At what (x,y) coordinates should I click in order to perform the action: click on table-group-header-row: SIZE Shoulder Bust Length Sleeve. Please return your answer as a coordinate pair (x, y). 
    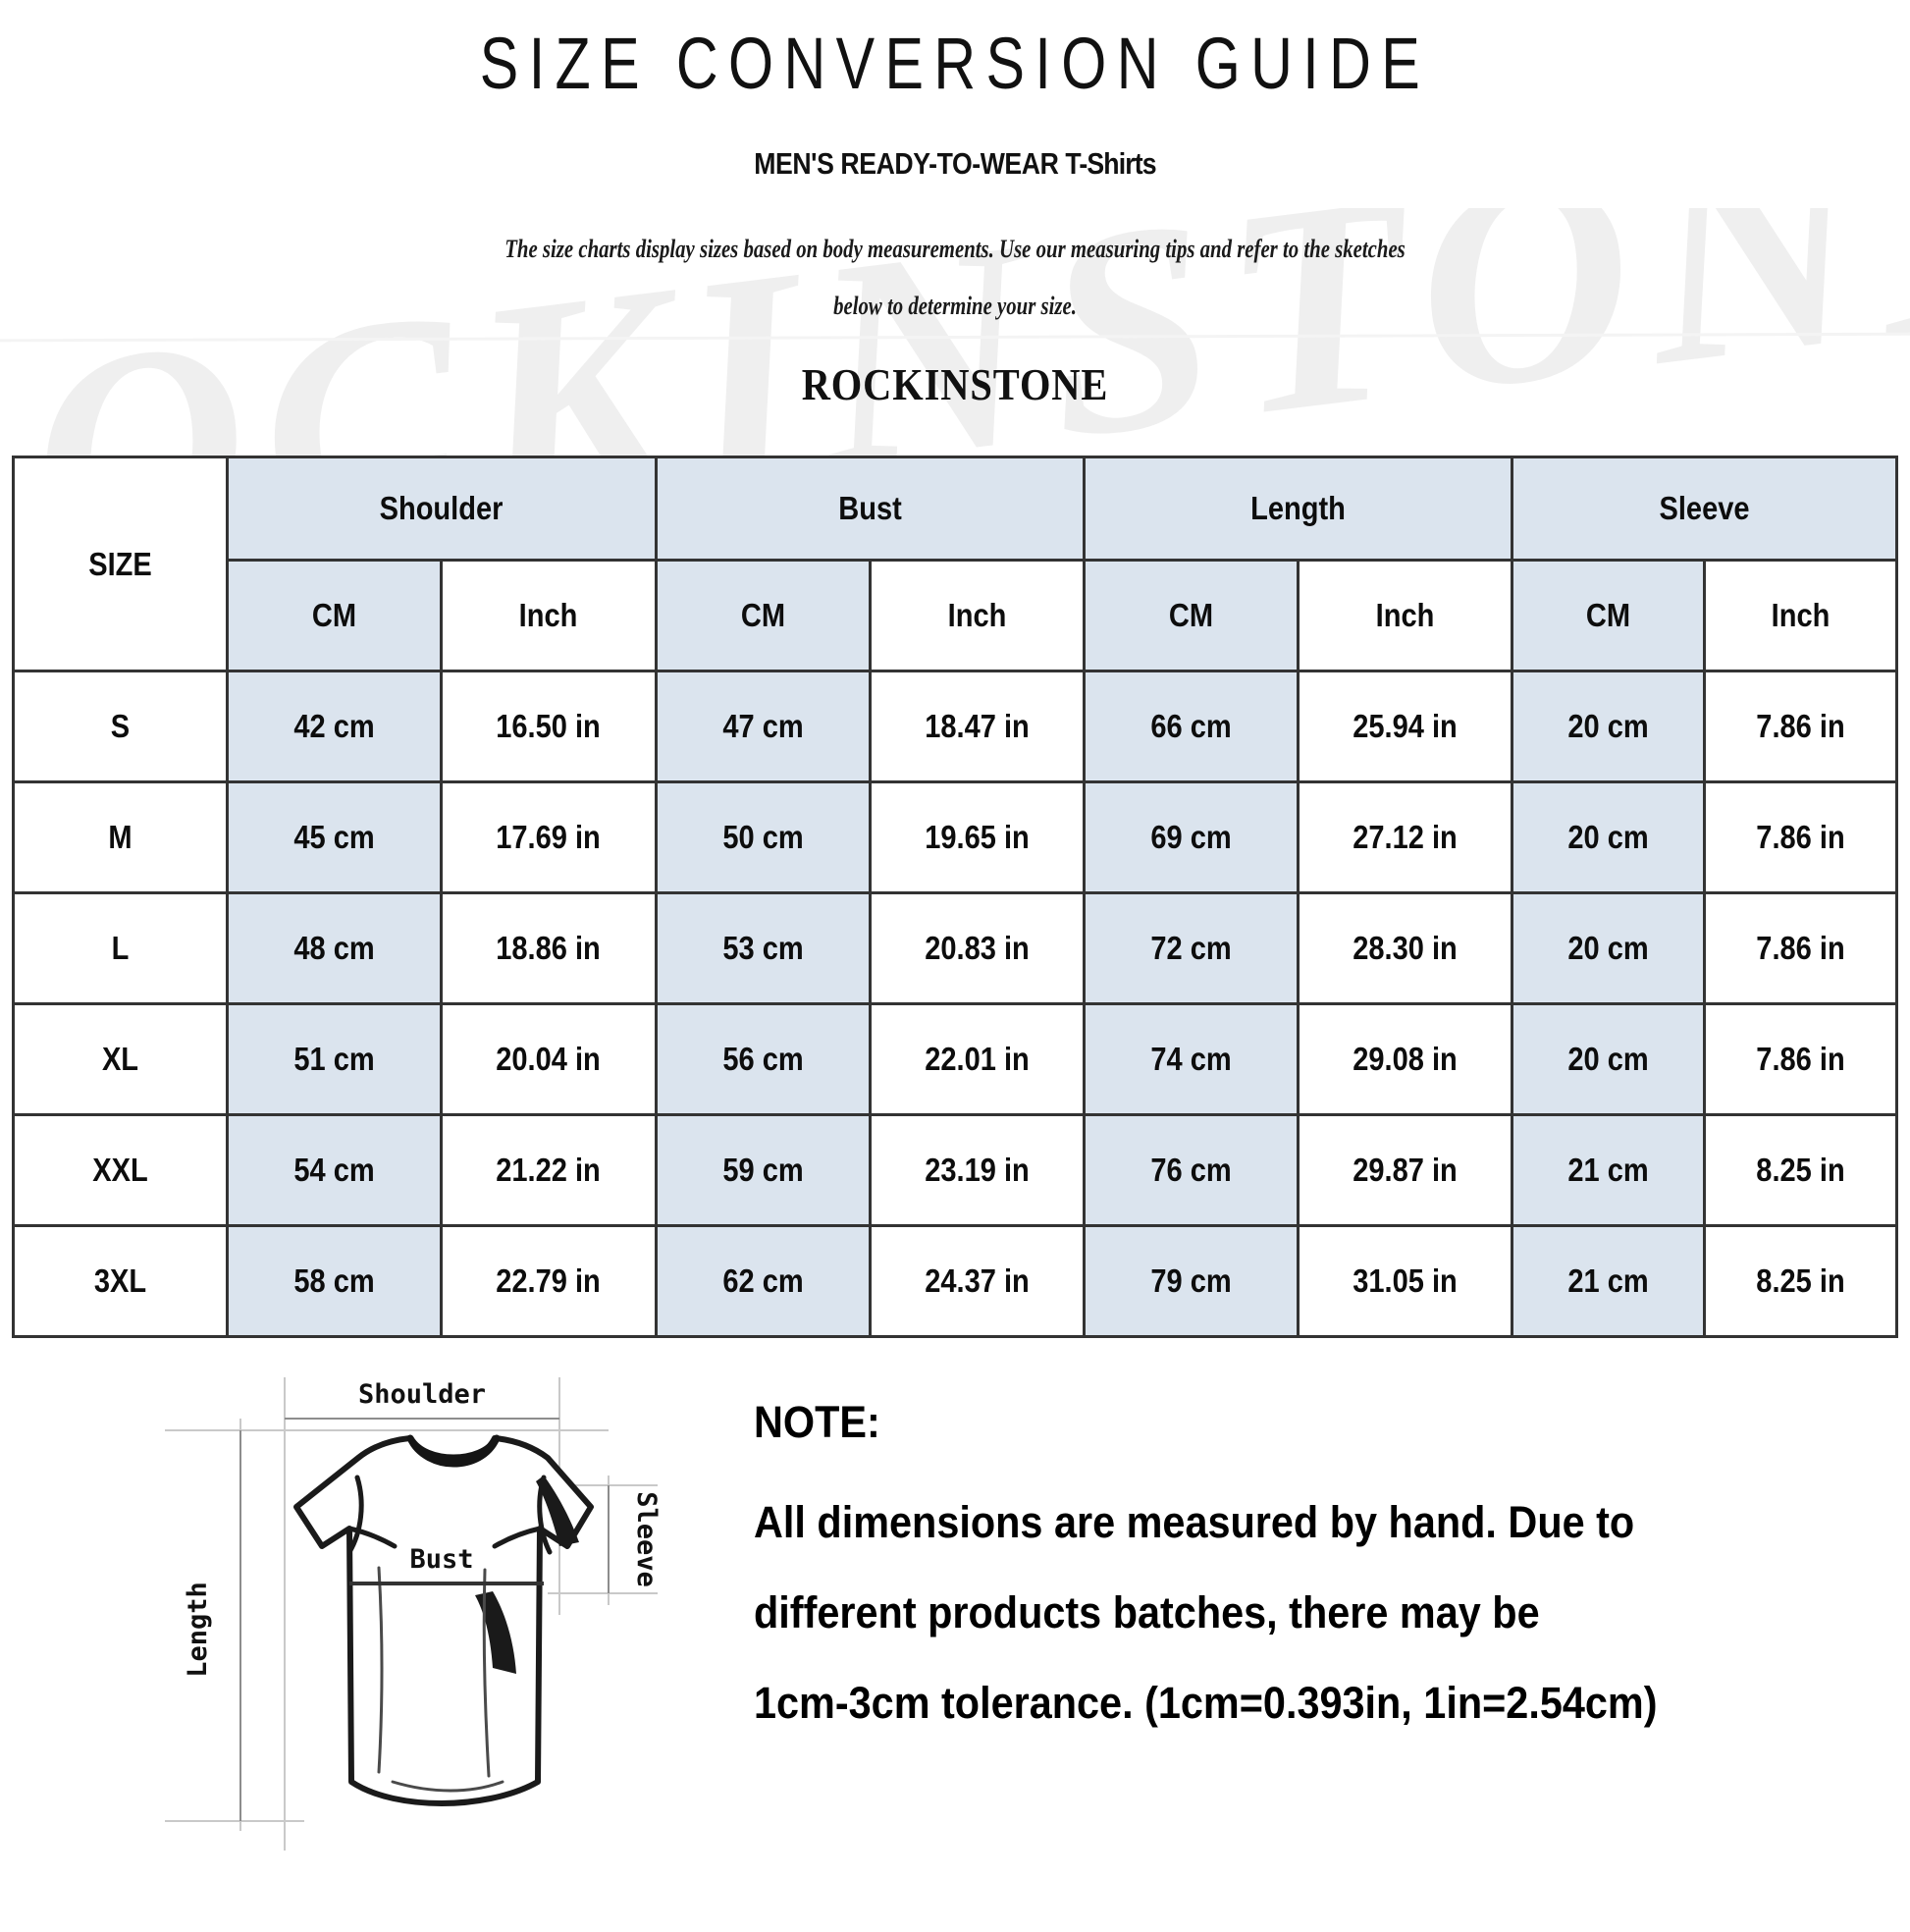
    Looking at the image, I should click on (955, 564).